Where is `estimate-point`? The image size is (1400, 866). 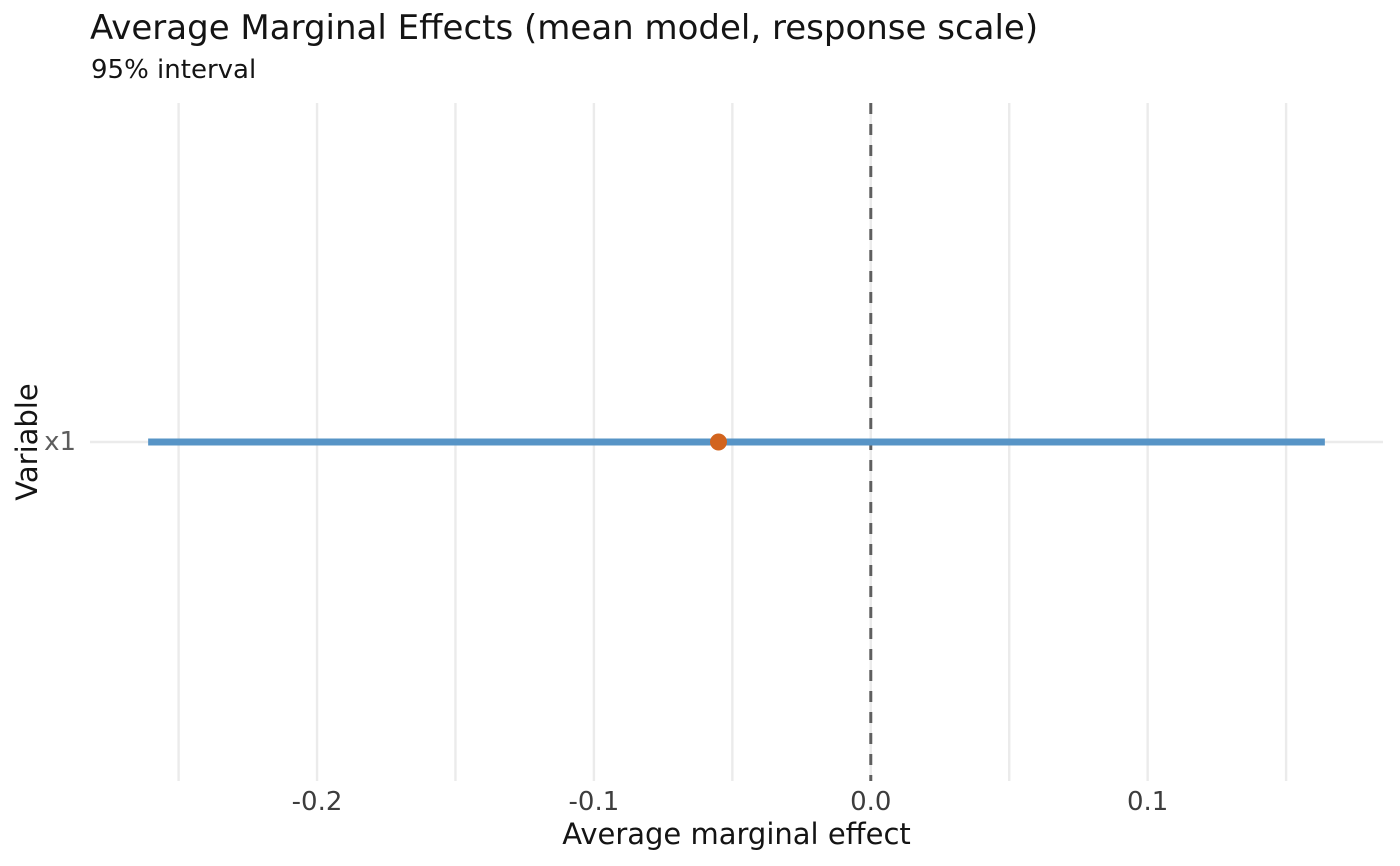
estimate-point is located at coordinates (719, 442).